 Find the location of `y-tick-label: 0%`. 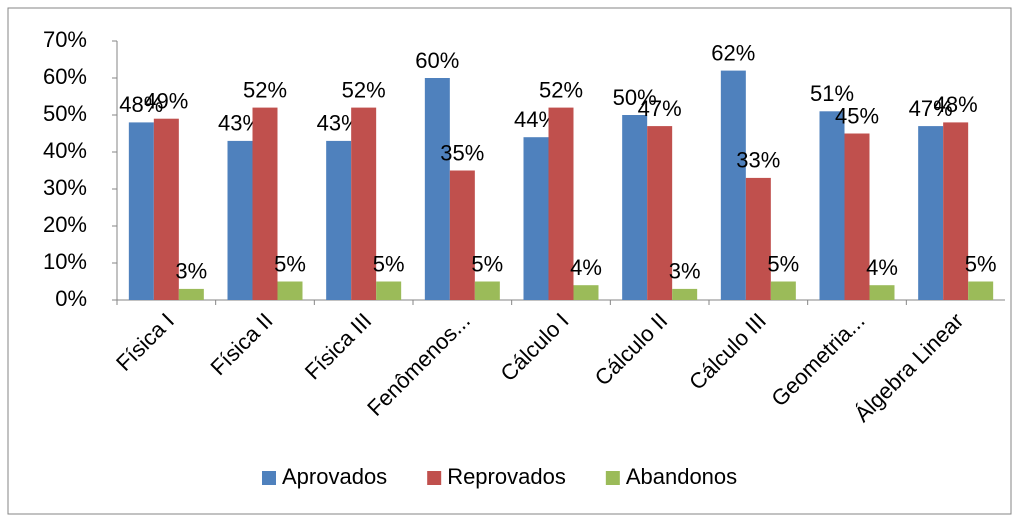

y-tick-label: 0% is located at coordinates (71, 298).